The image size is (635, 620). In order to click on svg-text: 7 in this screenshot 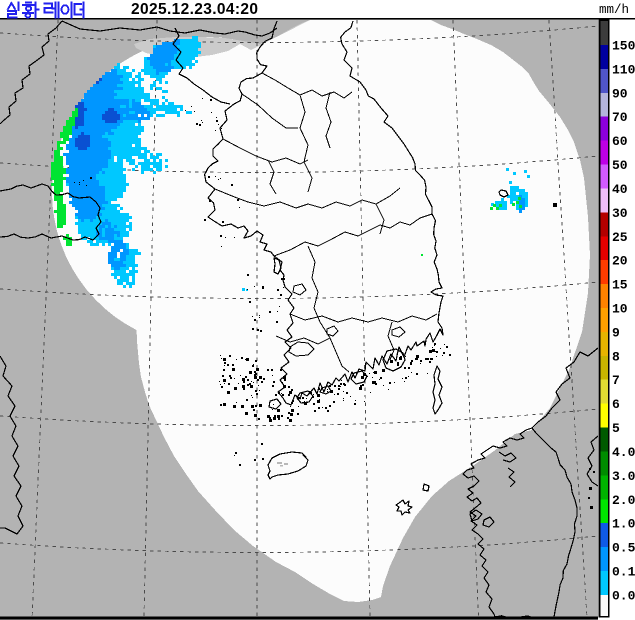, I will do `click(616, 380)`.